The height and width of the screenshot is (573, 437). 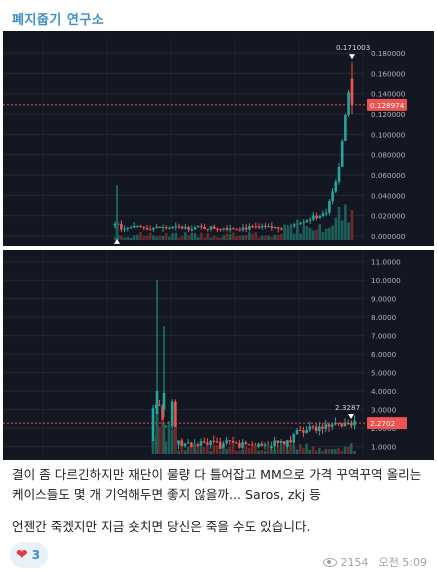 I want to click on current-price-label: 2.2702, so click(x=382, y=423).